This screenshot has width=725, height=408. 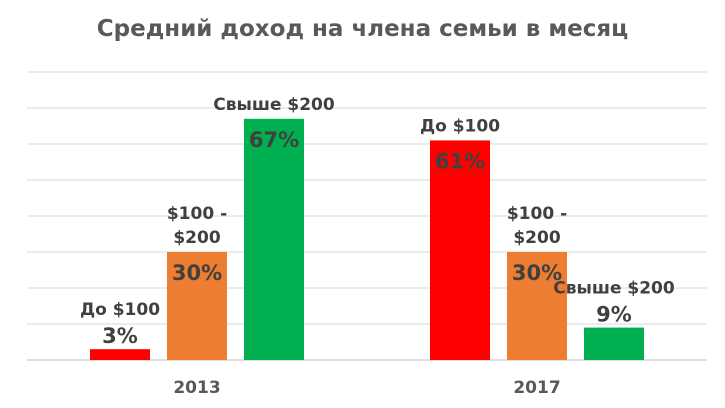 What do you see at coordinates (536, 388) in the screenshot?
I see `x-tick-label: 2017` at bounding box center [536, 388].